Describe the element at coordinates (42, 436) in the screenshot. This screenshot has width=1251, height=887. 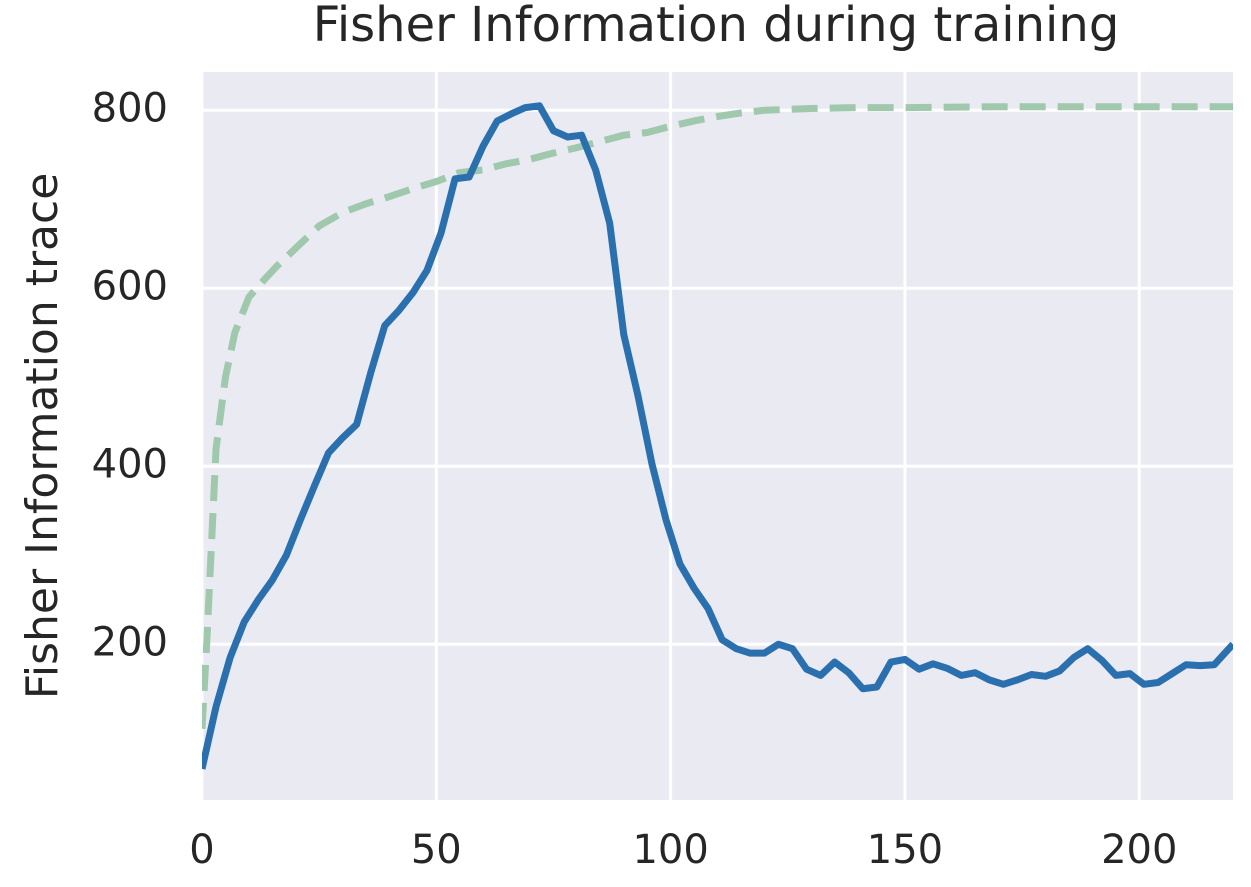
I see `y-axis-label: Fisher Information trace` at that location.